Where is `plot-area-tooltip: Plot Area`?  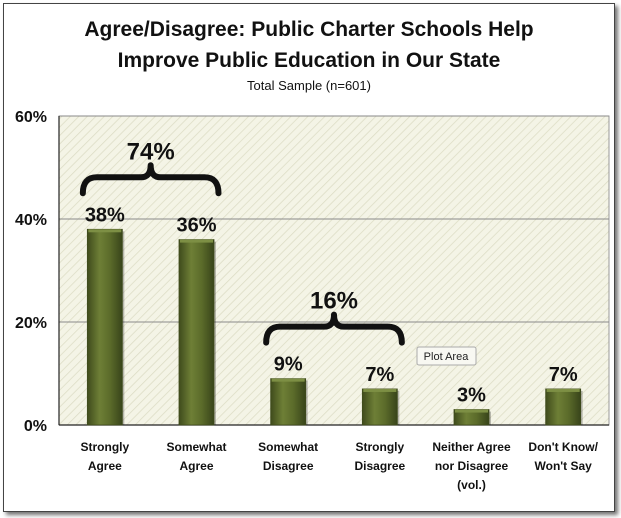
plot-area-tooltip: Plot Area is located at coordinates (446, 356).